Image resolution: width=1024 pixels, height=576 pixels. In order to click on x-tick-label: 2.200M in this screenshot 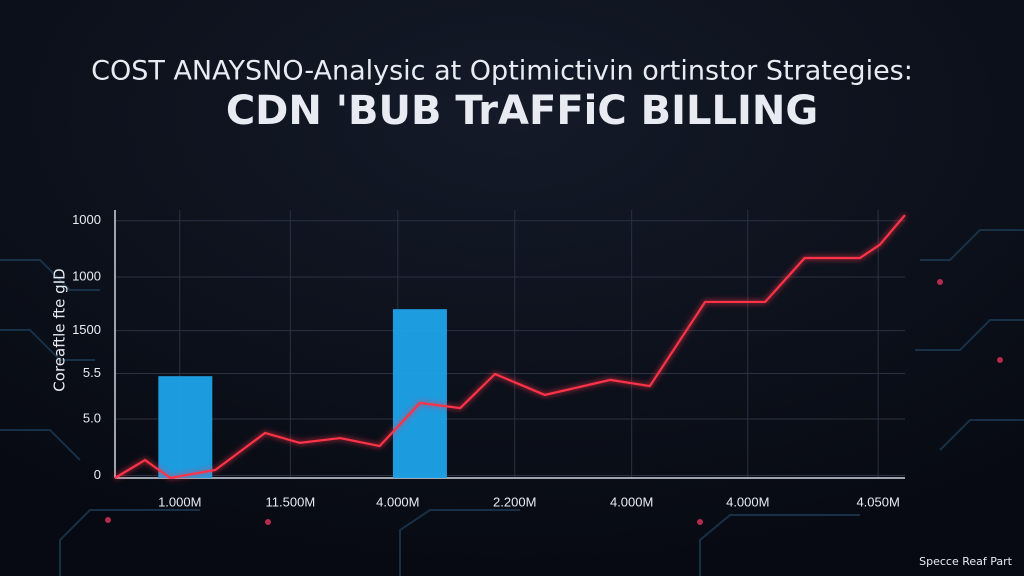, I will do `click(514, 501)`.